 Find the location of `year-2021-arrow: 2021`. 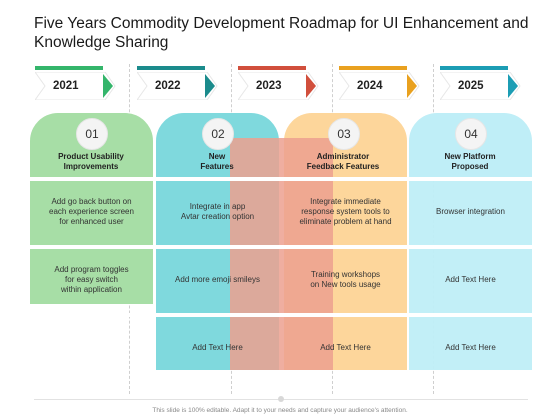

year-2021-arrow: 2021 is located at coordinates (75, 83).